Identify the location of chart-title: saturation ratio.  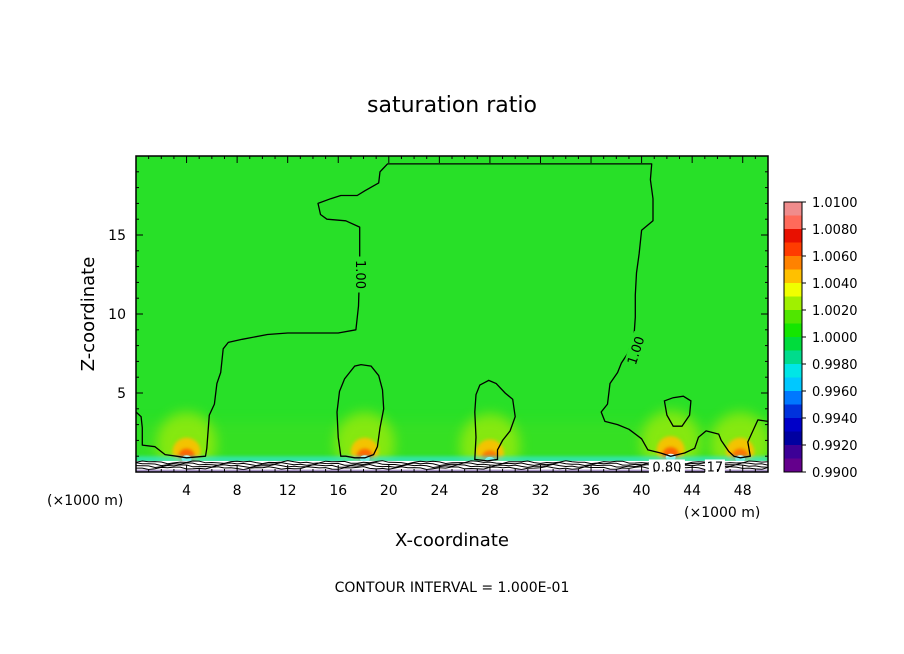
(452, 105).